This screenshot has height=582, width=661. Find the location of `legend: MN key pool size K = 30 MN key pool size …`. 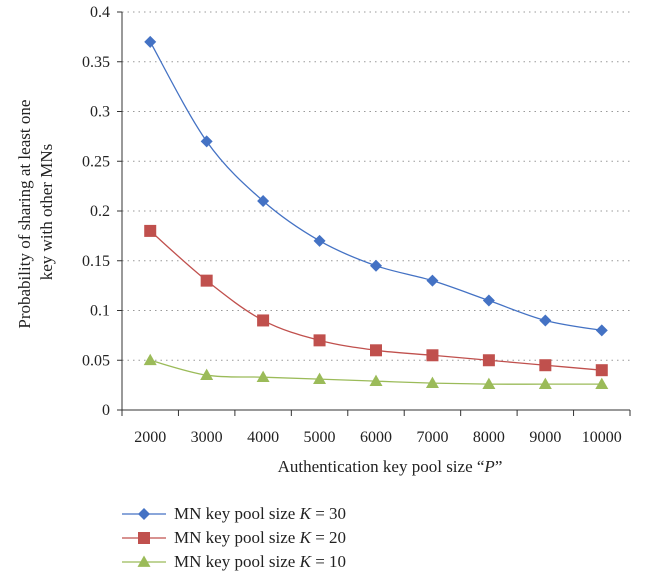

legend: MN key pool size K = 30 MN key pool size … is located at coordinates (234, 538).